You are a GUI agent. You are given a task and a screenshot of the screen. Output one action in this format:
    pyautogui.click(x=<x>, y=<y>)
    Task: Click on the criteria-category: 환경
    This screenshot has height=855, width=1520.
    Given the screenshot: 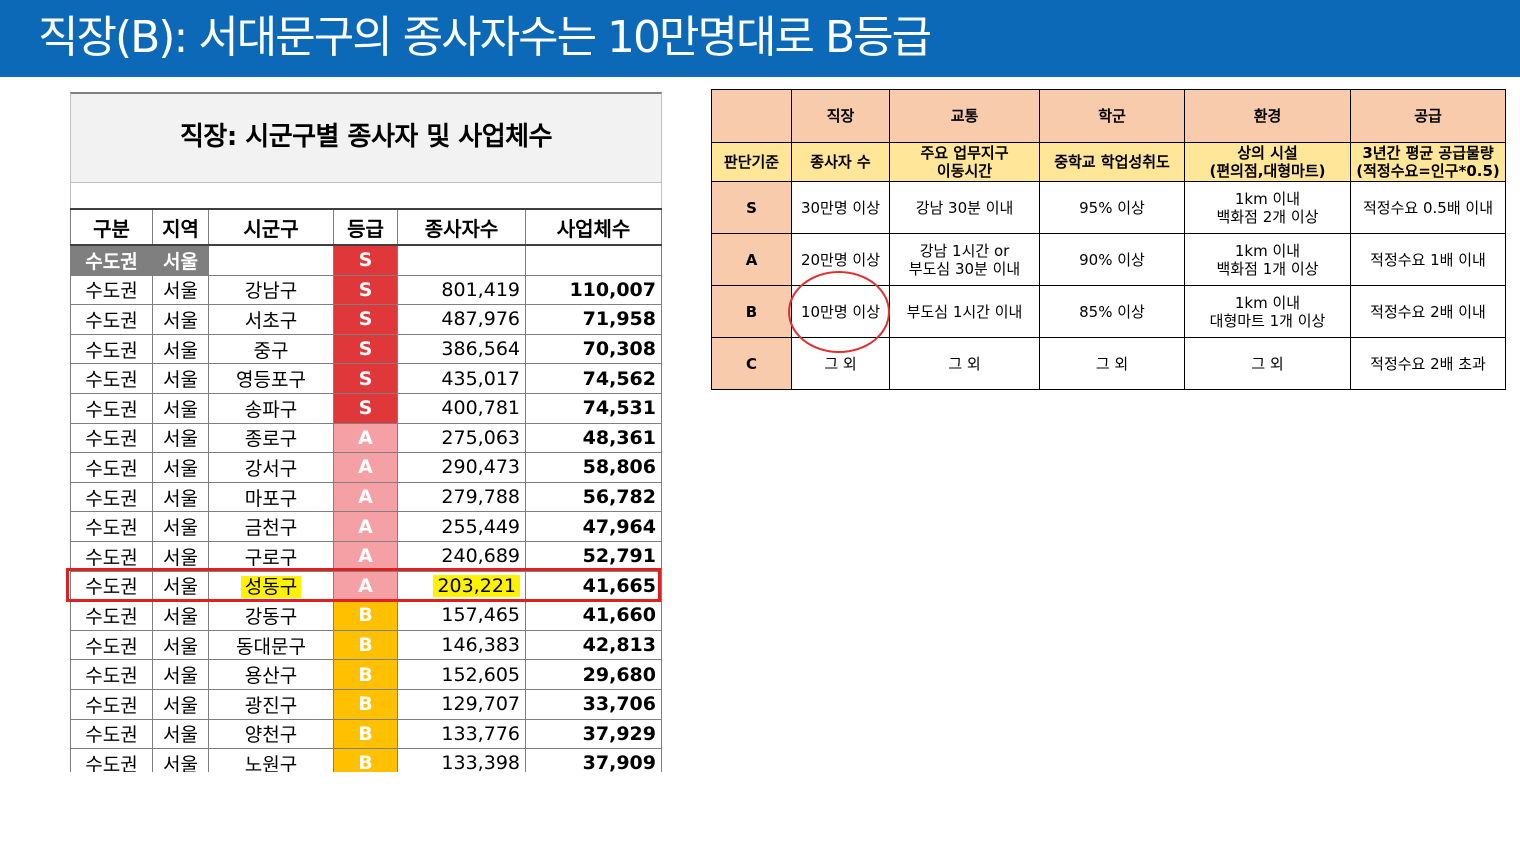 What is the action you would take?
    pyautogui.click(x=1267, y=116)
    